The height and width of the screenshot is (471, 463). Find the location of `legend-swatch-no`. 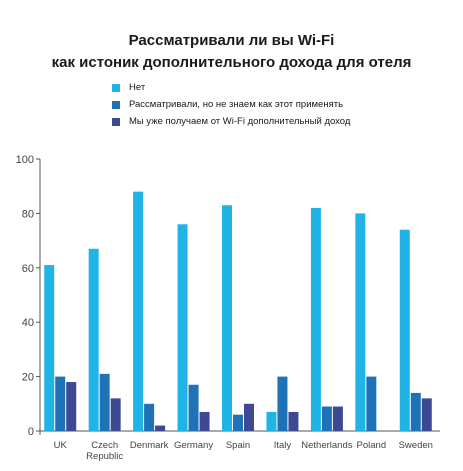

legend-swatch-no is located at coordinates (116, 87).